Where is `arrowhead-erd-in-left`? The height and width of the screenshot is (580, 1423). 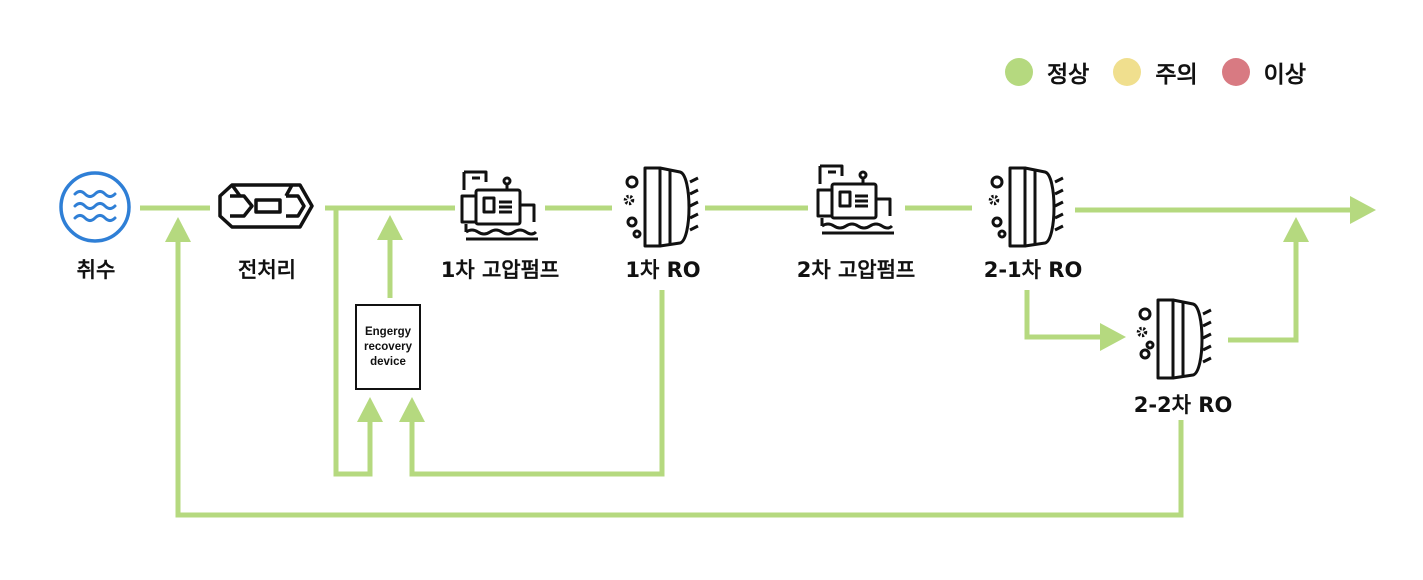 arrowhead-erd-in-left is located at coordinates (370, 409).